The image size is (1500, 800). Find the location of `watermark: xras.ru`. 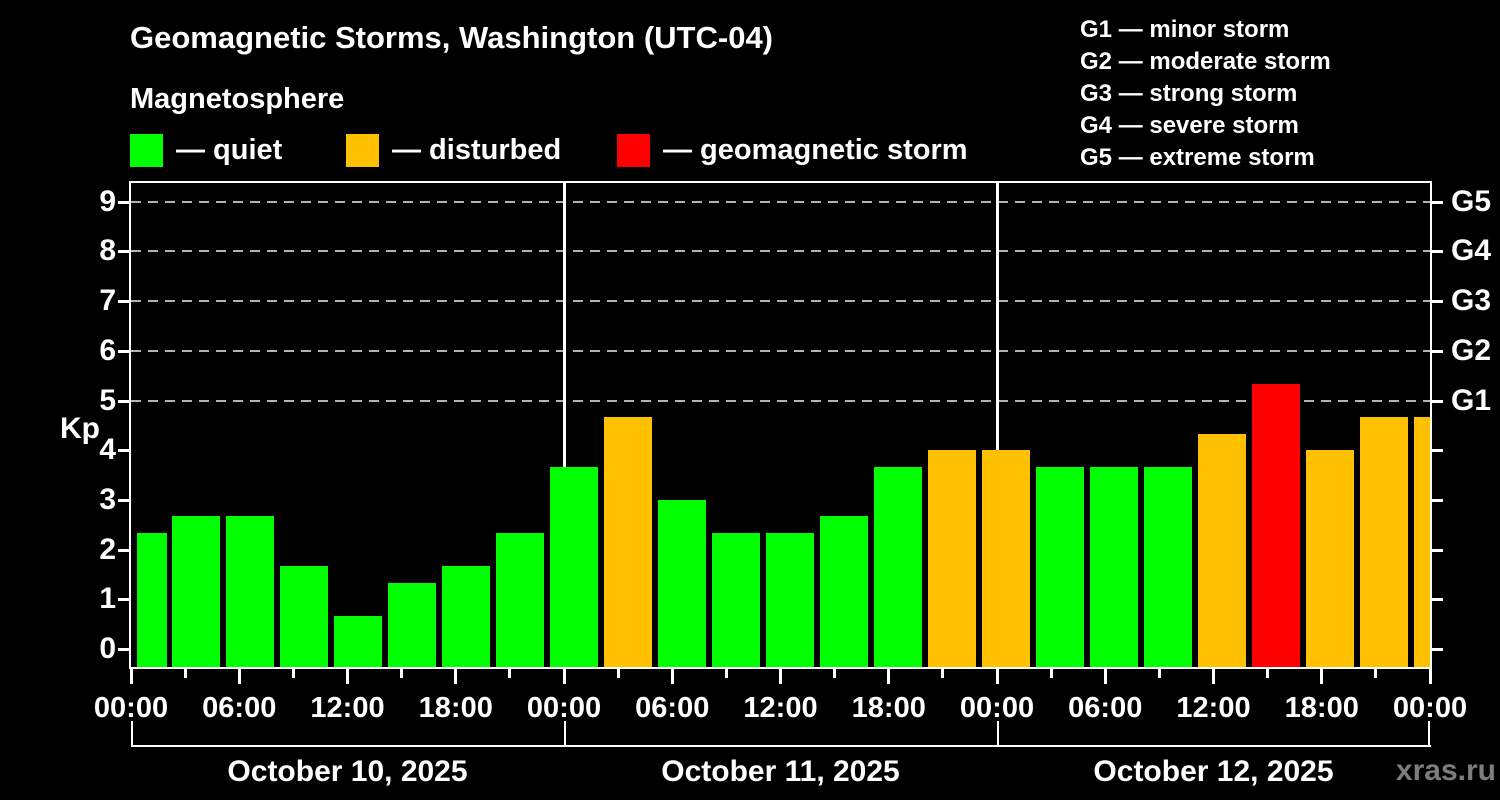

watermark: xras.ru is located at coordinates (1445, 770).